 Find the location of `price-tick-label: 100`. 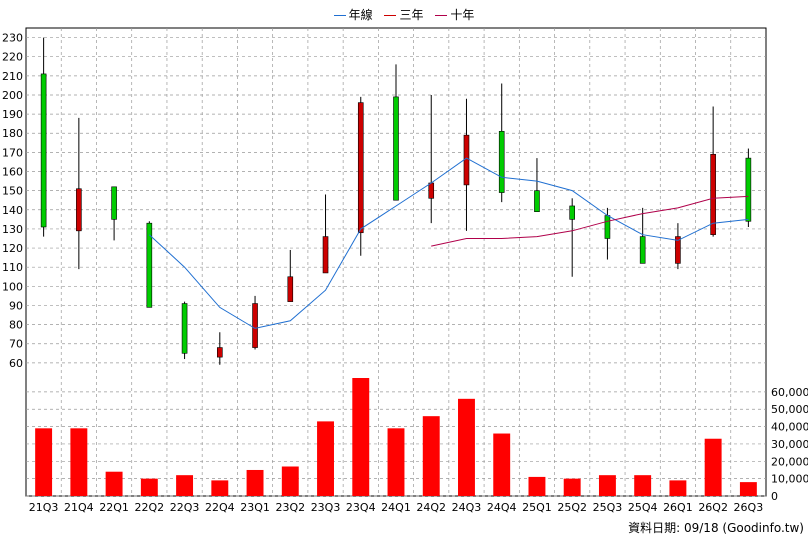

price-tick-label: 100 is located at coordinates (12, 286).